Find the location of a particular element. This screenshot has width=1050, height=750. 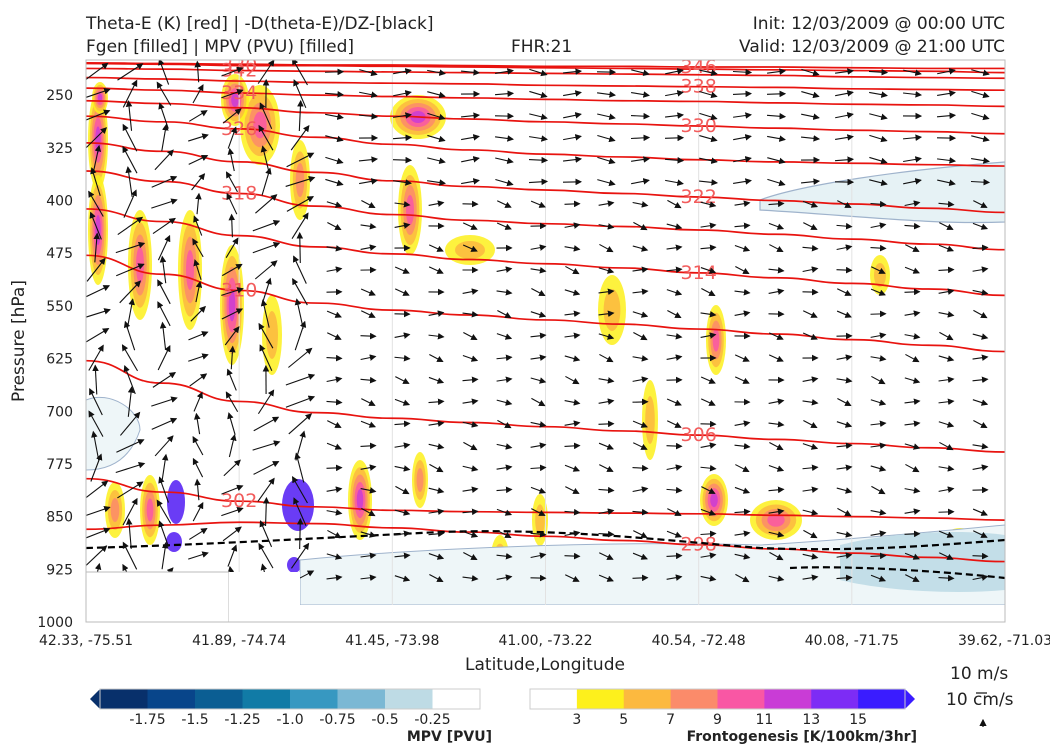

frontogenesis-colorbar-label: Frontogenesis [K/100km/3hr] is located at coordinates (802, 737).